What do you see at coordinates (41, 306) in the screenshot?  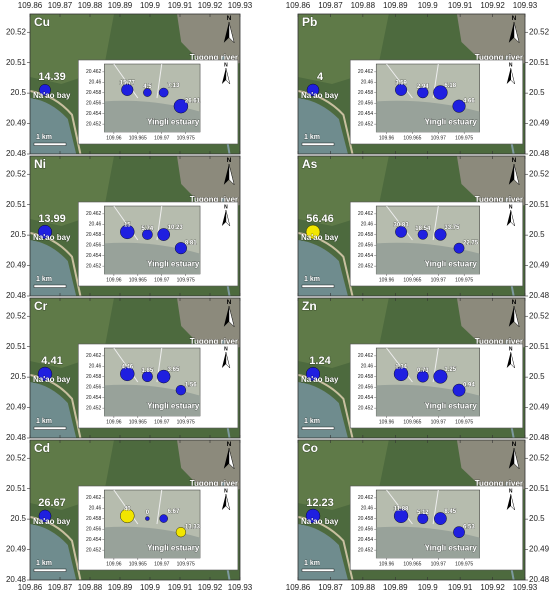 I see `element-label: Cr` at bounding box center [41, 306].